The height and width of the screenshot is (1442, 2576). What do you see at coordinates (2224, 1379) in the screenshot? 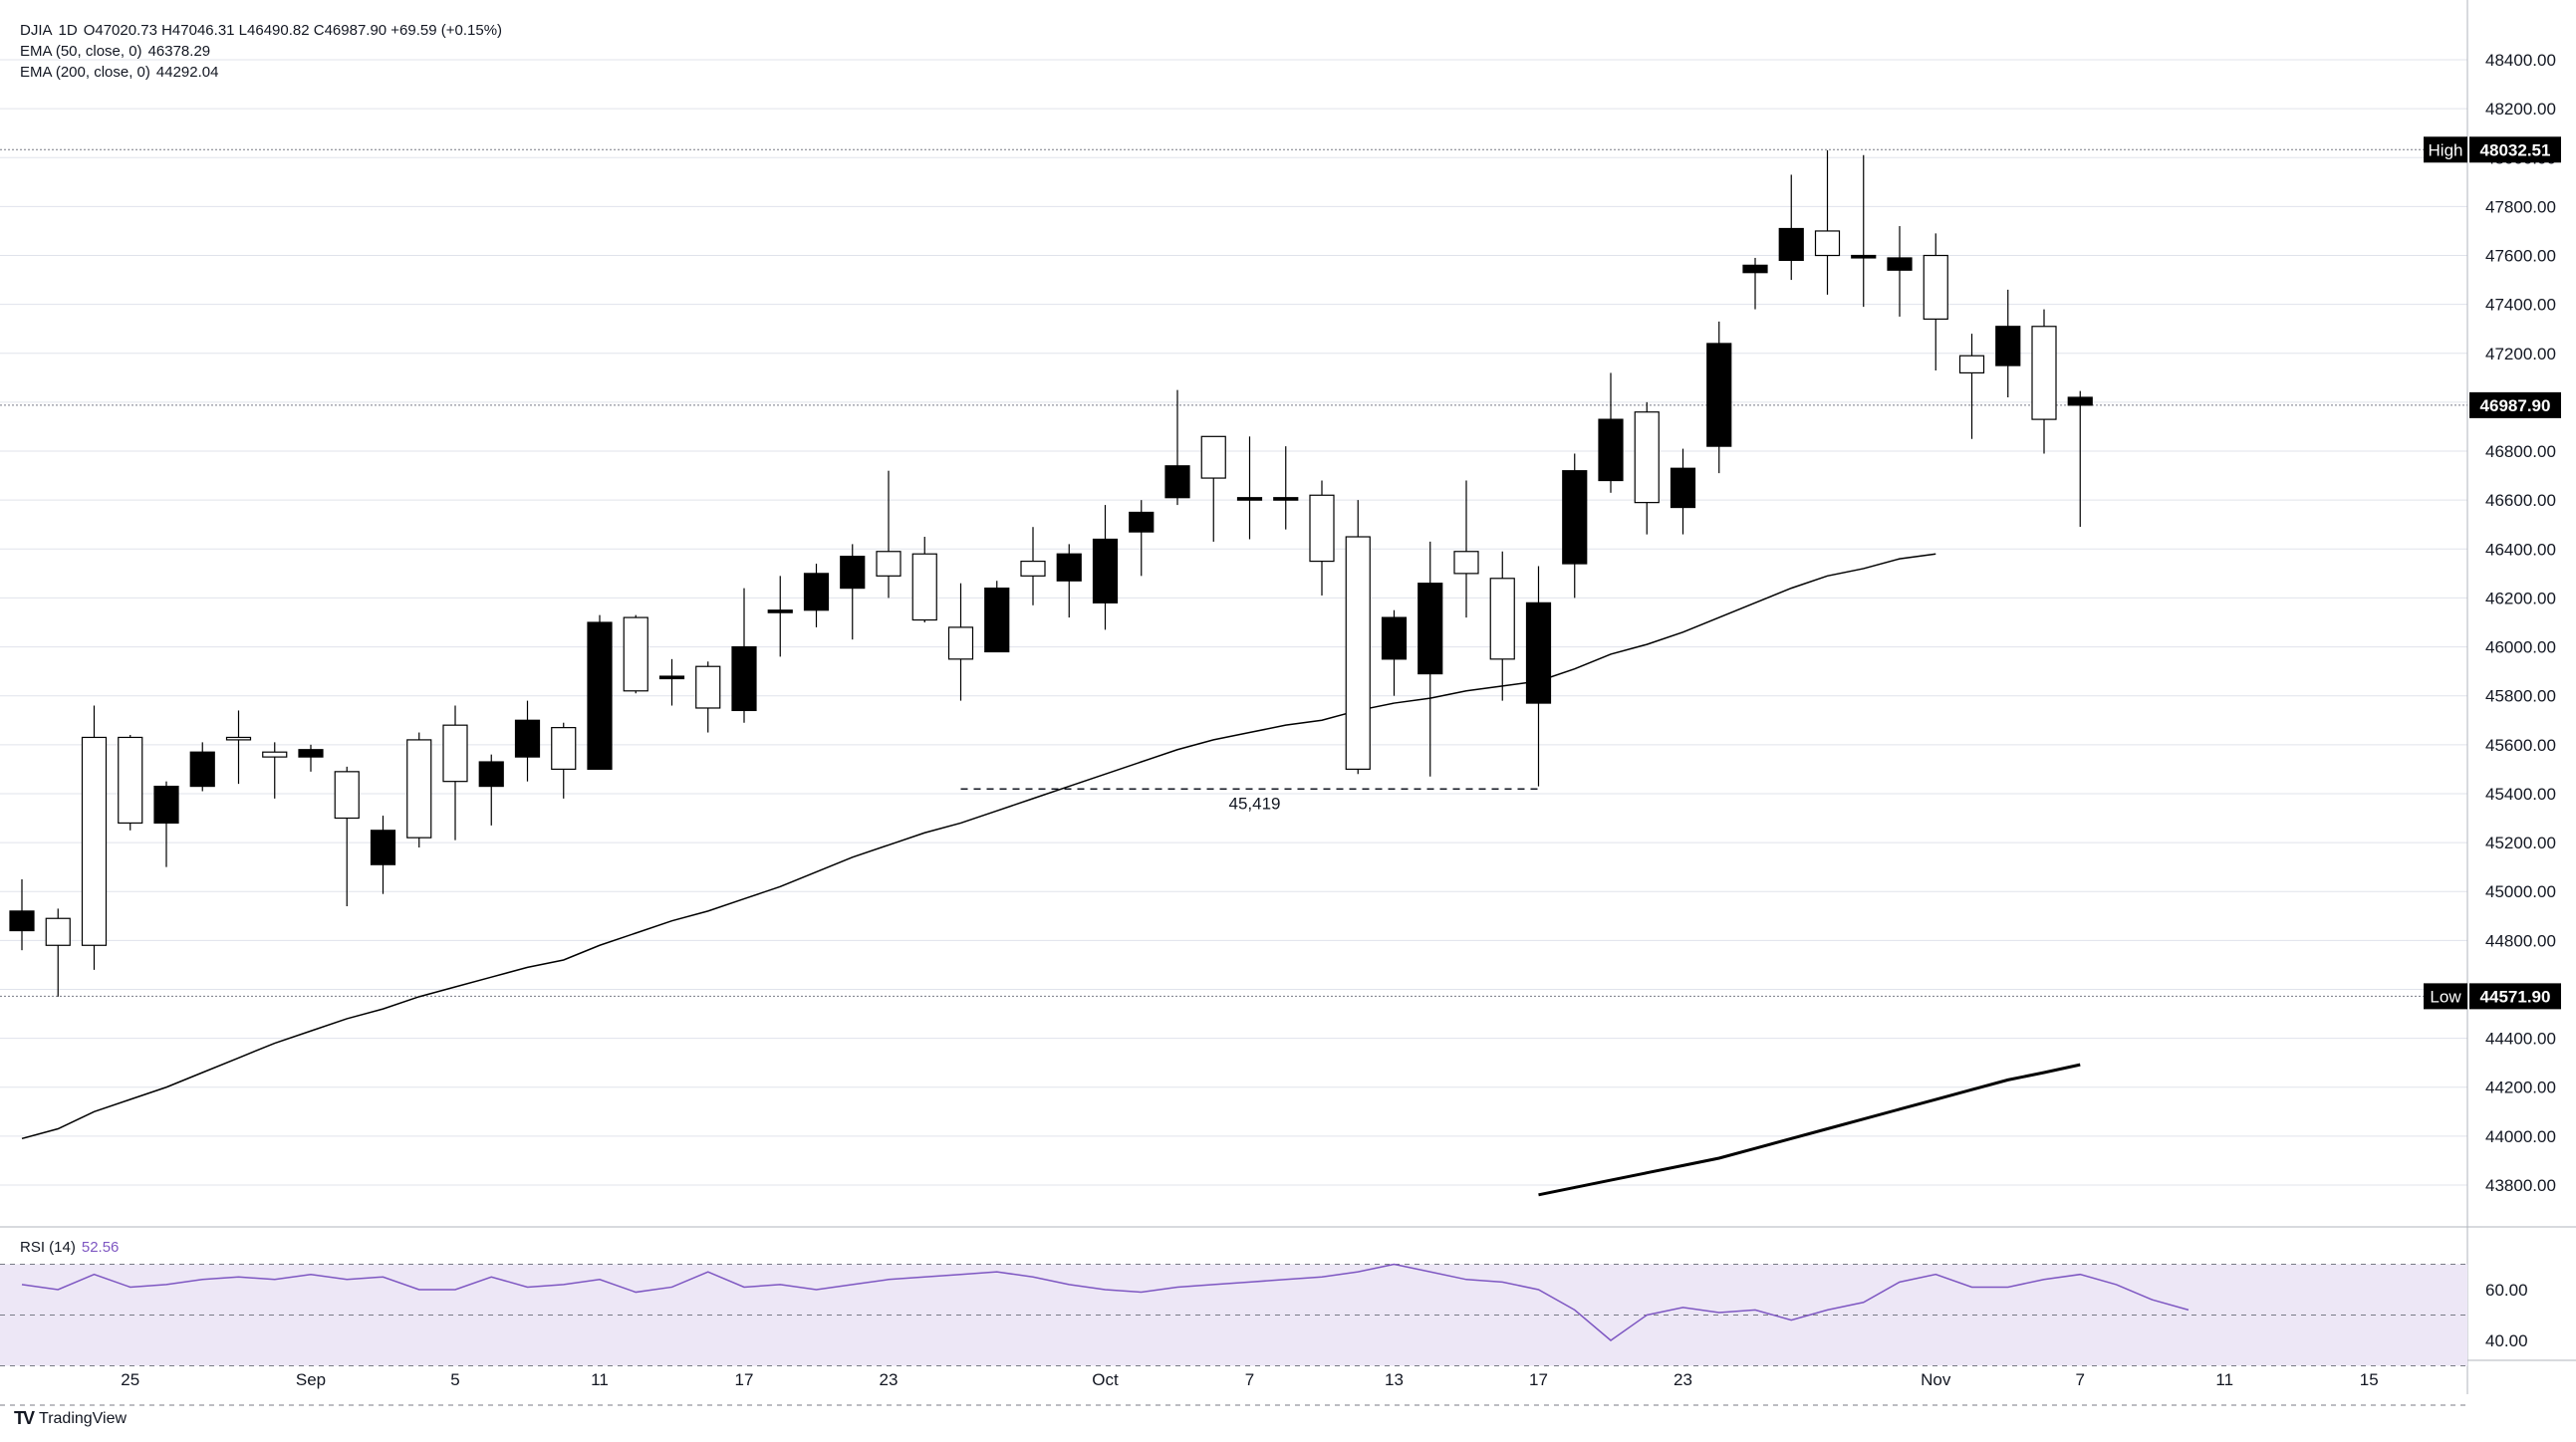
I see `x-tick-label: 11` at bounding box center [2224, 1379].